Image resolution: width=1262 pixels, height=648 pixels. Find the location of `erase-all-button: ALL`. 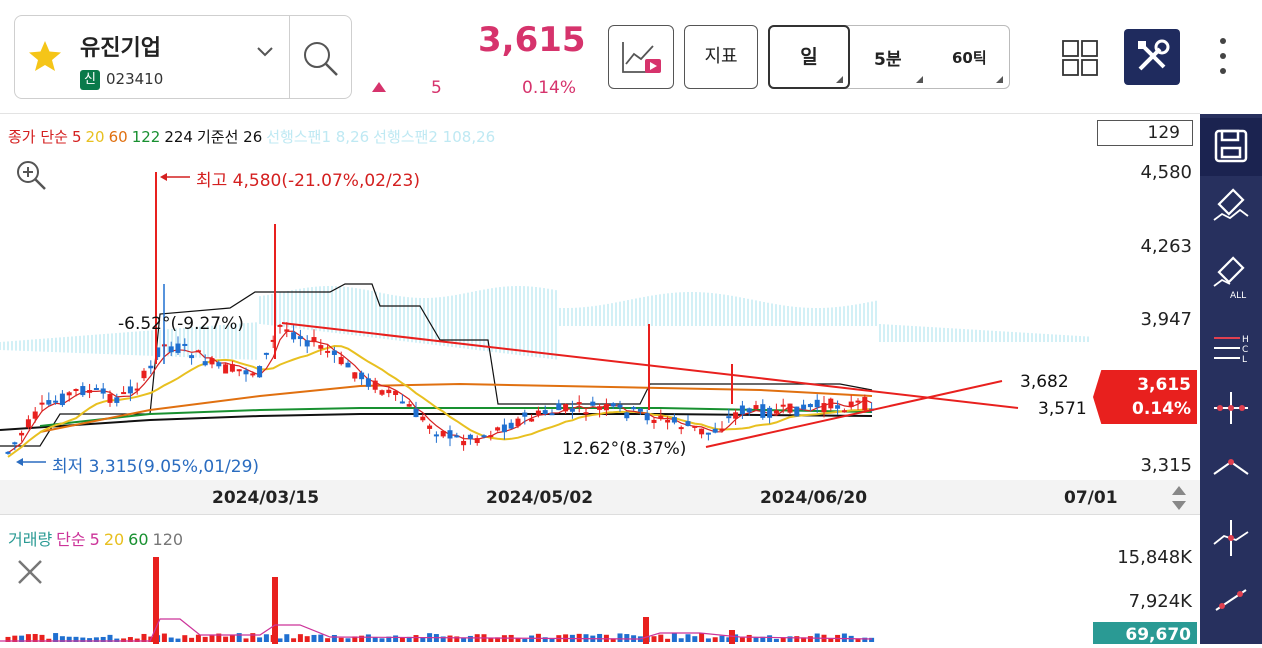

erase-all-button: ALL is located at coordinates (1231, 279).